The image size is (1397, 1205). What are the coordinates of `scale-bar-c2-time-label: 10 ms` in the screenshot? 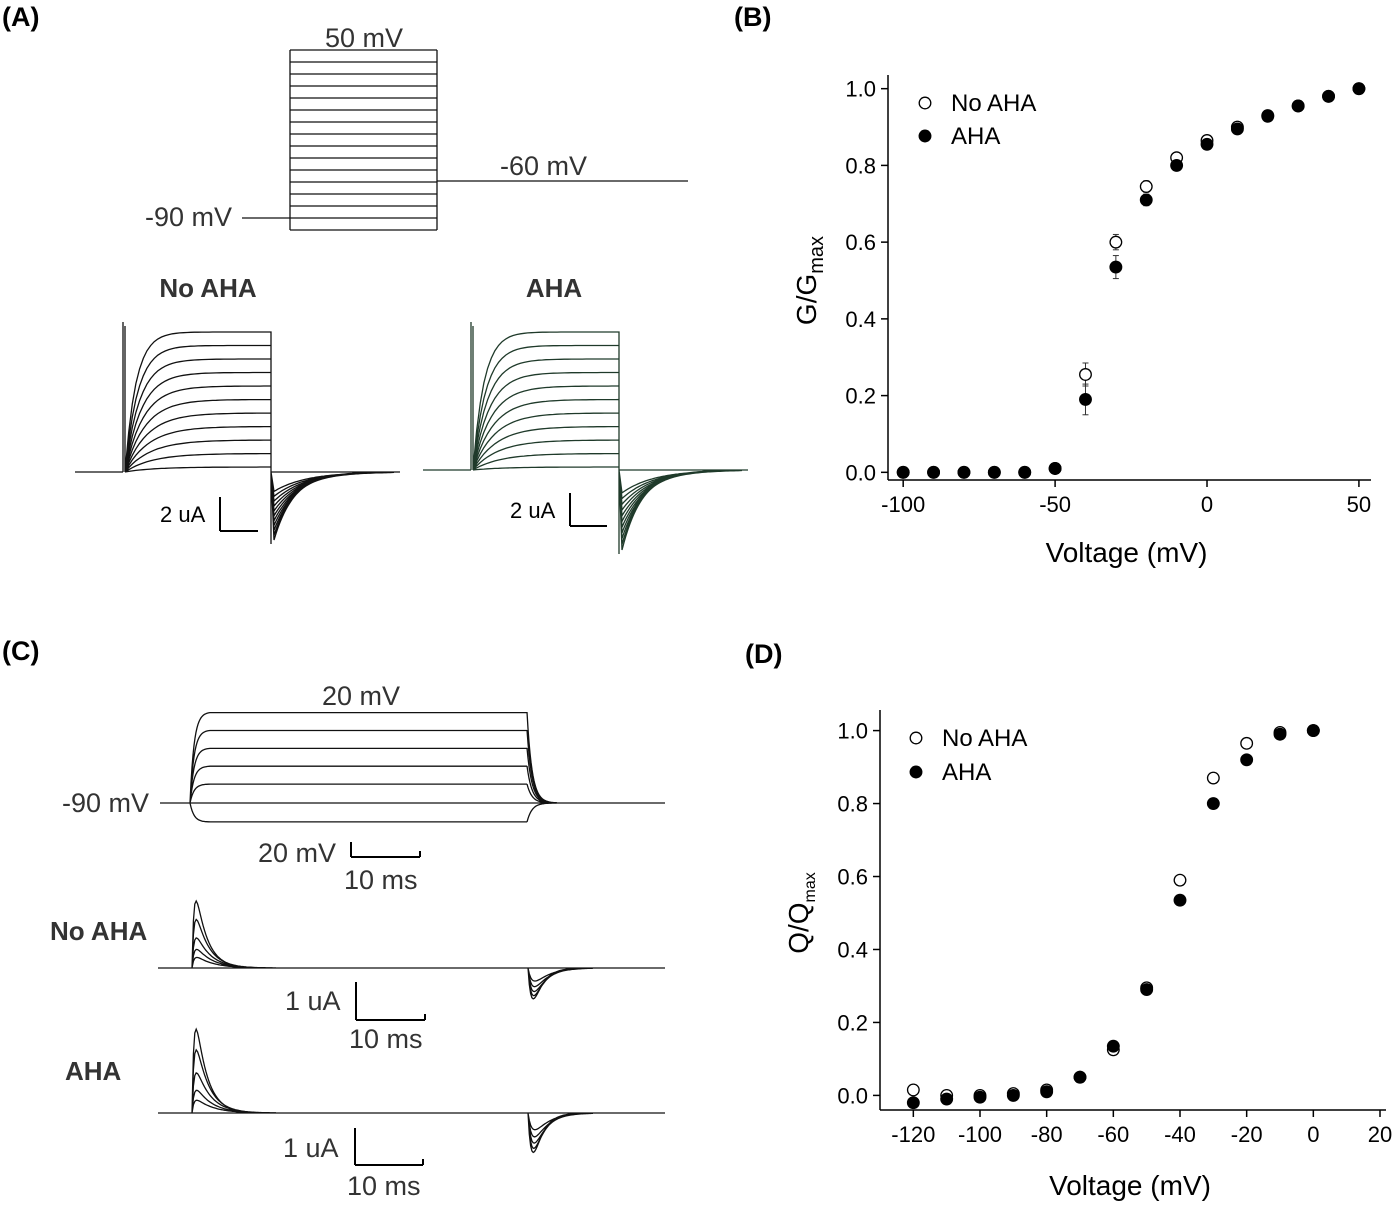 It's located at (384, 1186).